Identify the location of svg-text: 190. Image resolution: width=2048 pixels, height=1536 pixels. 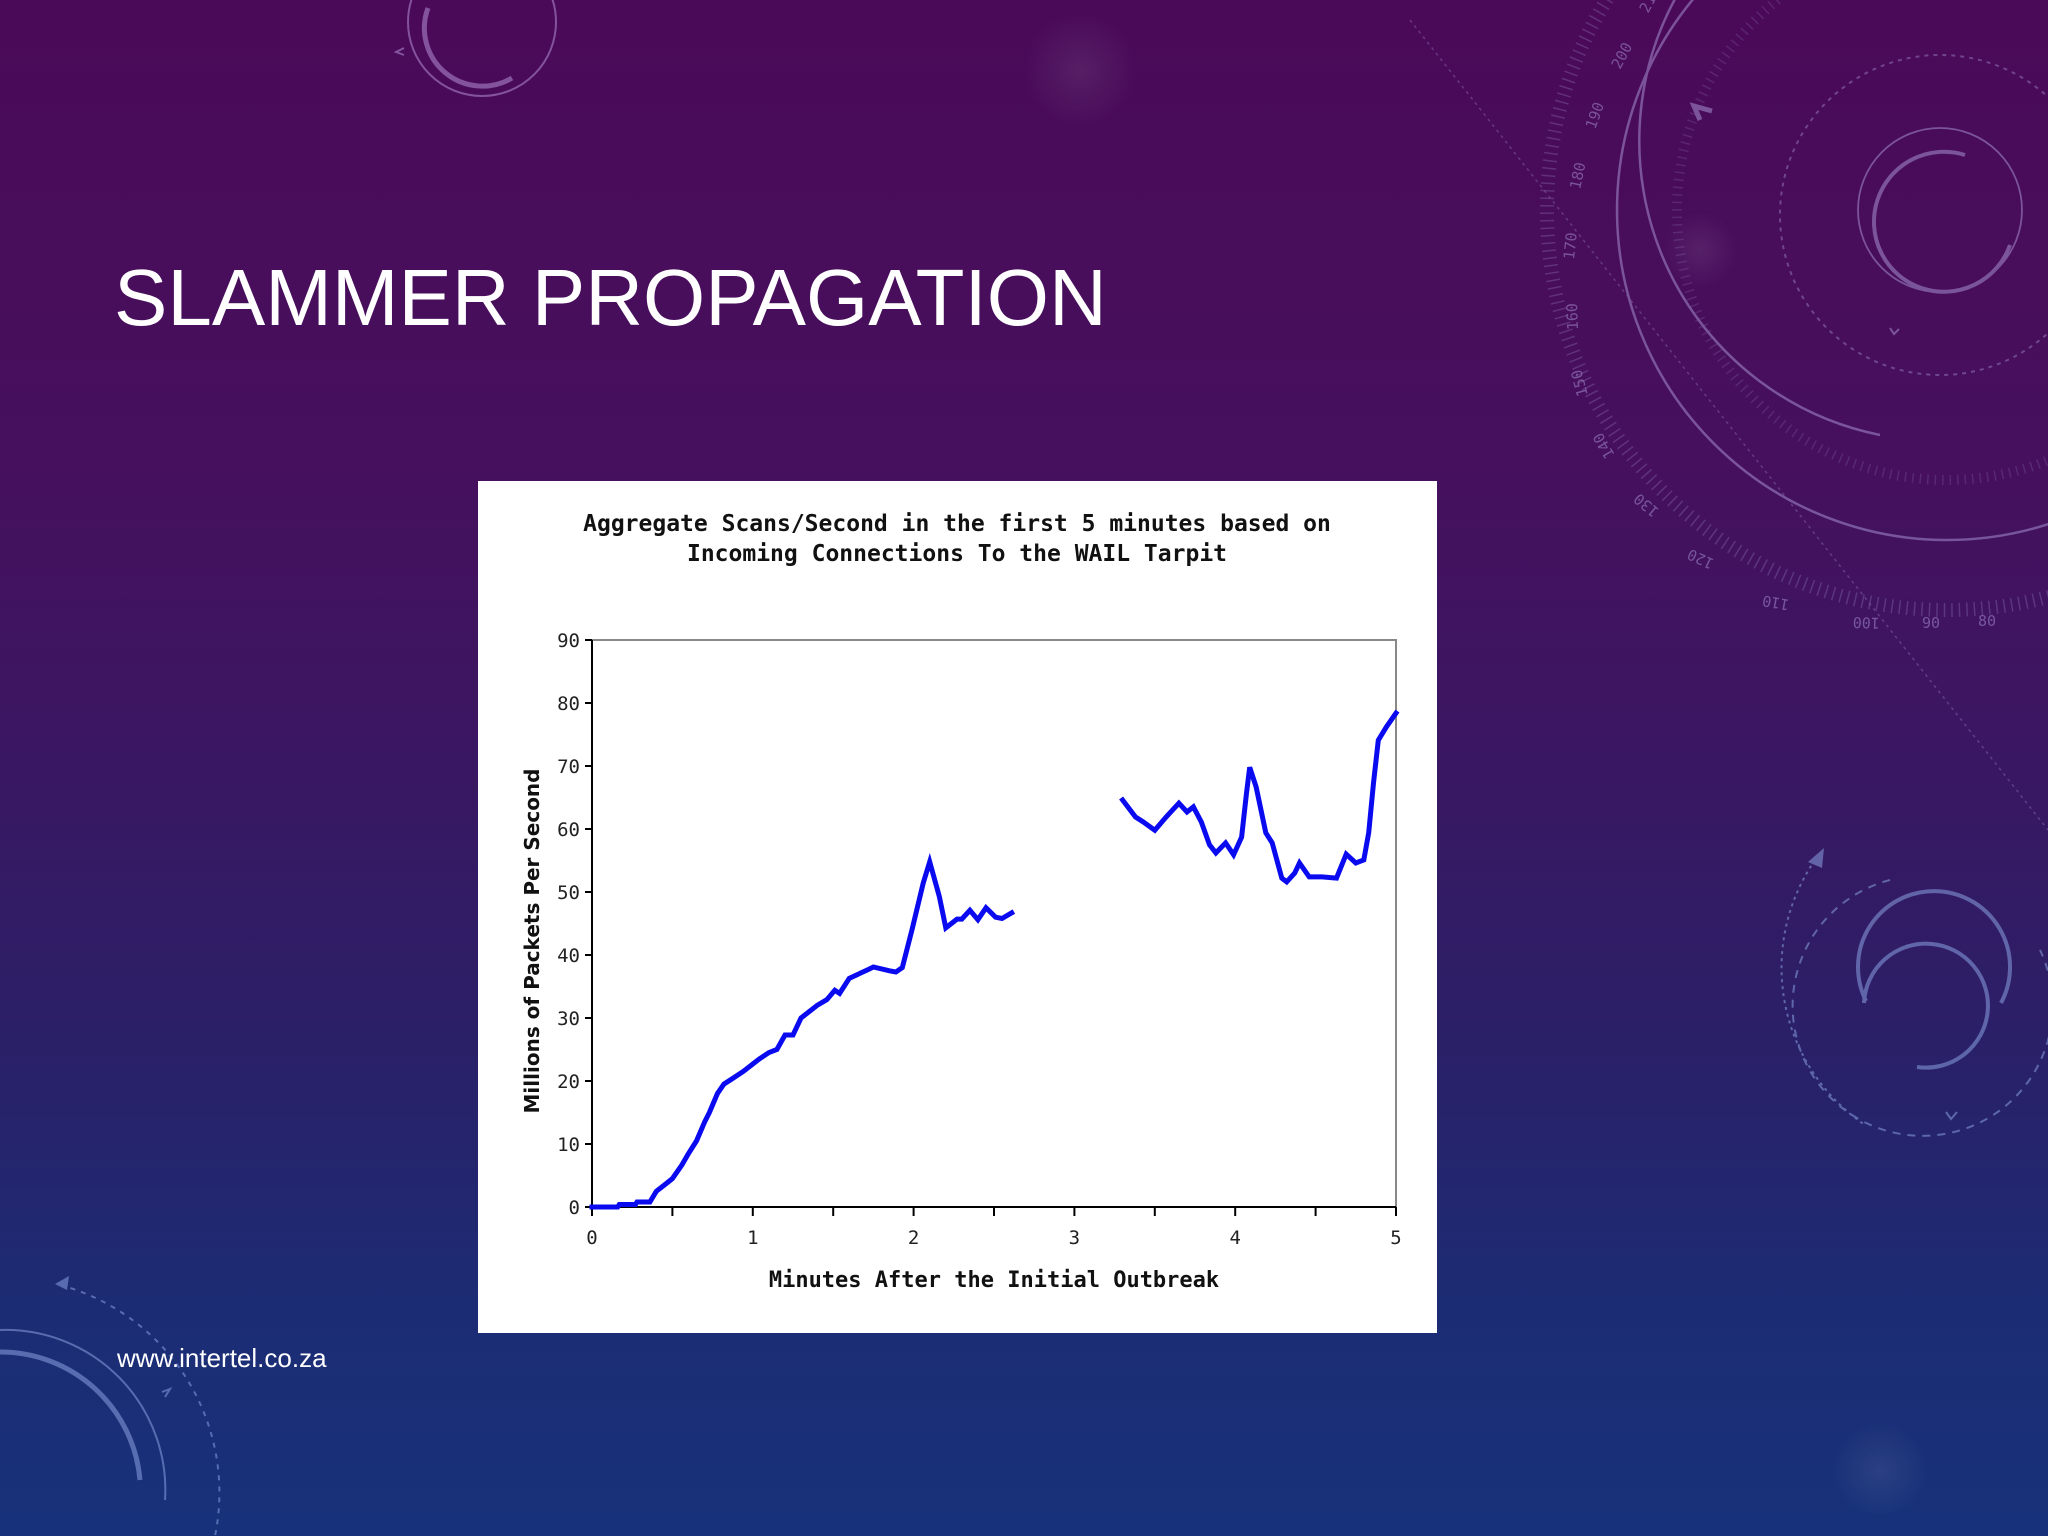
(1595, 116).